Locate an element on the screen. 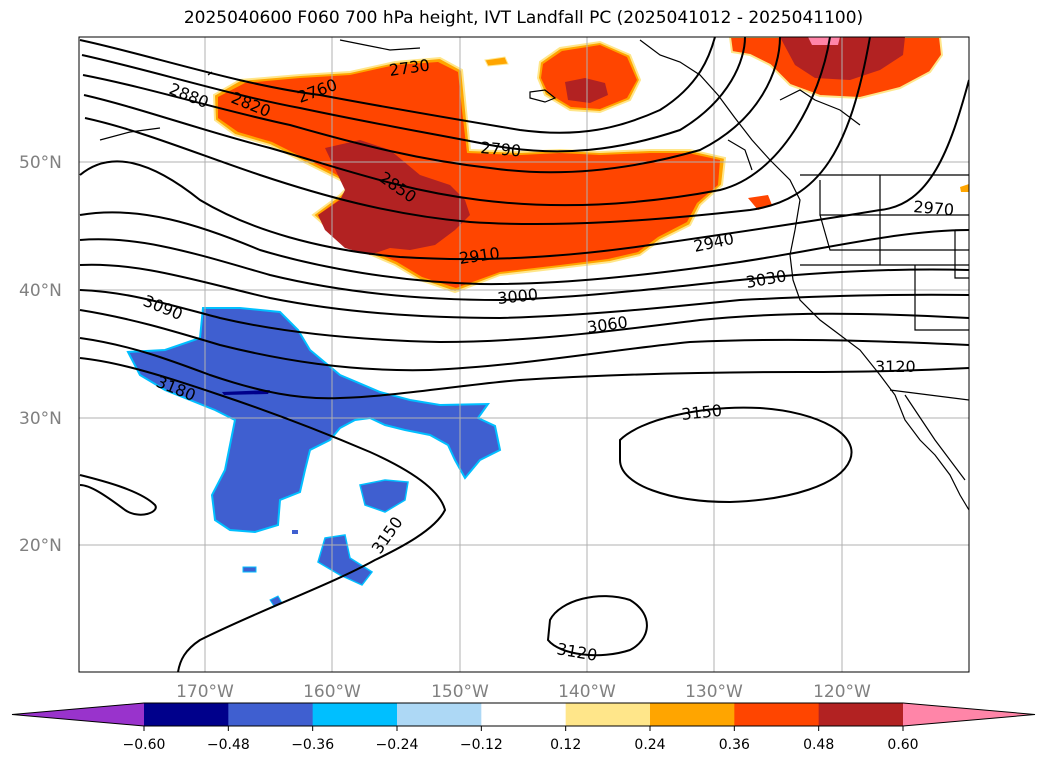 The width and height of the screenshot is (1047, 765). colorbar-tick-label: 0.48 is located at coordinates (818, 745).